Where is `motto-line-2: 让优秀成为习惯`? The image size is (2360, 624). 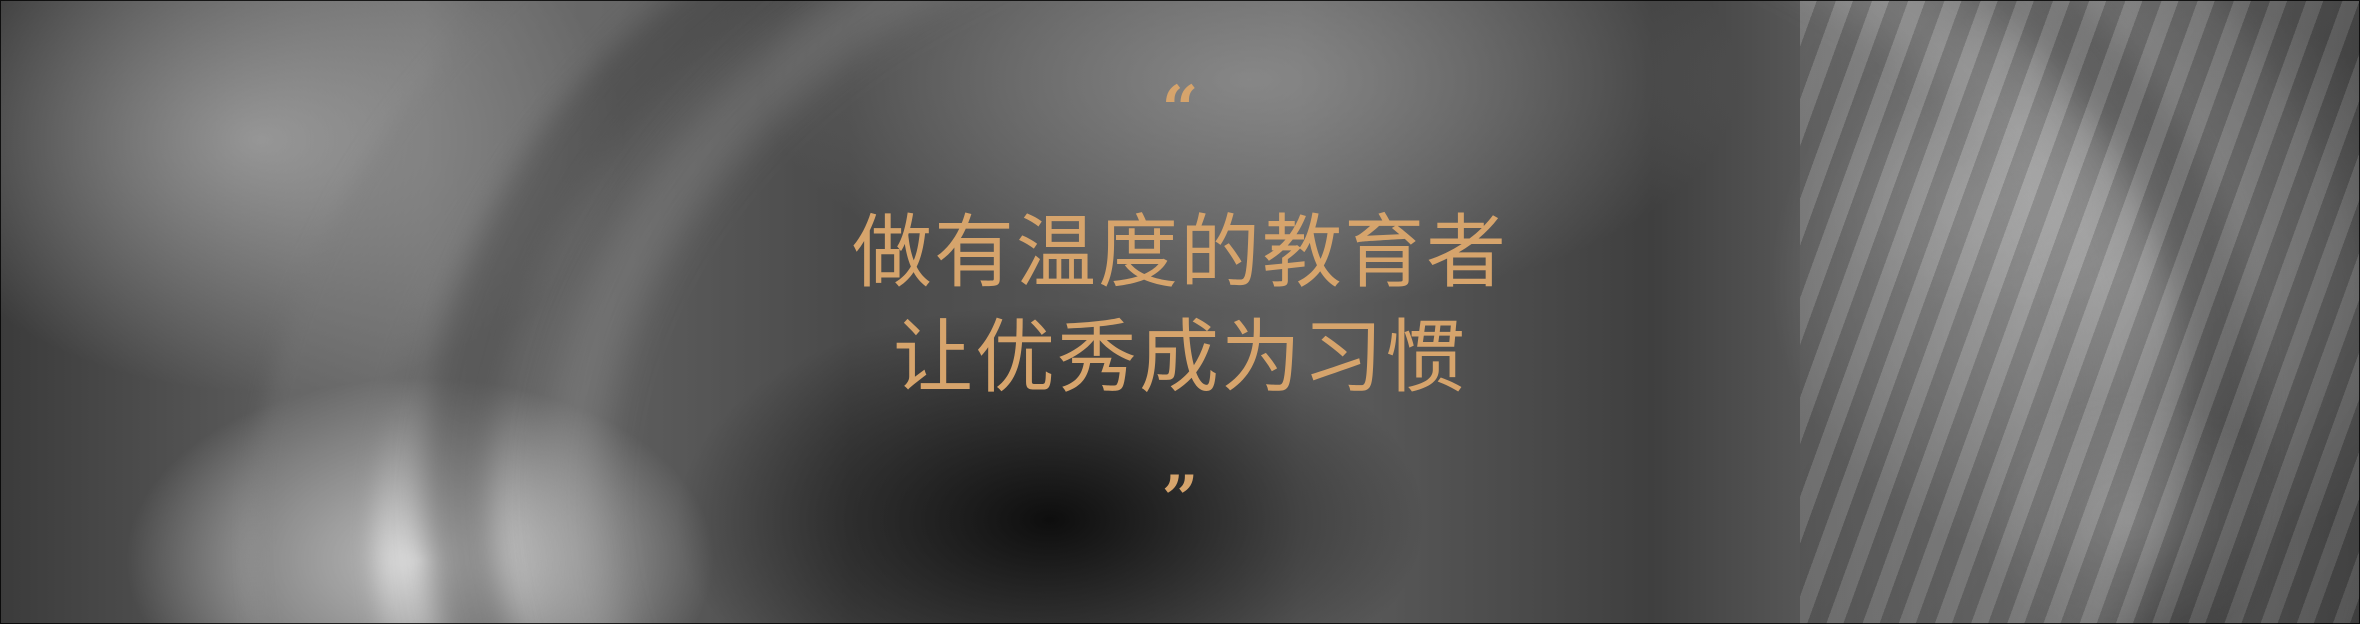 motto-line-2: 让优秀成为习惯 is located at coordinates (1180, 357).